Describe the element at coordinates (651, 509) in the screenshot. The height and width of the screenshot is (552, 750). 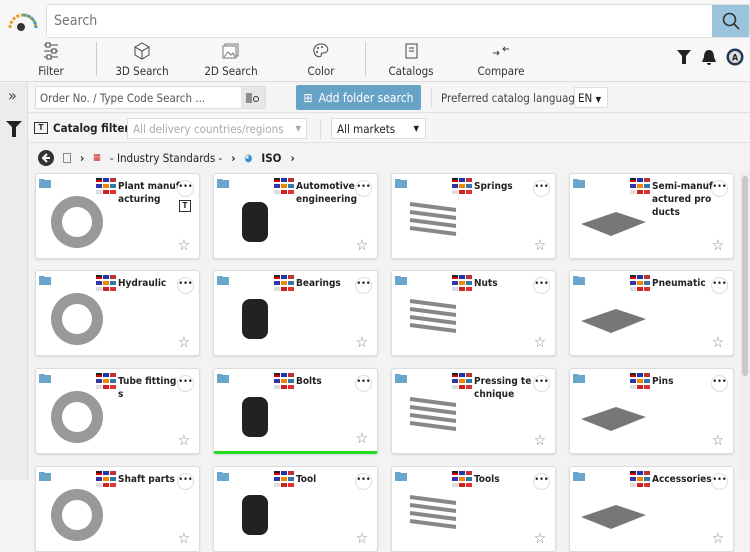
I see `catalog-card: Accessories ••• ☆` at that location.